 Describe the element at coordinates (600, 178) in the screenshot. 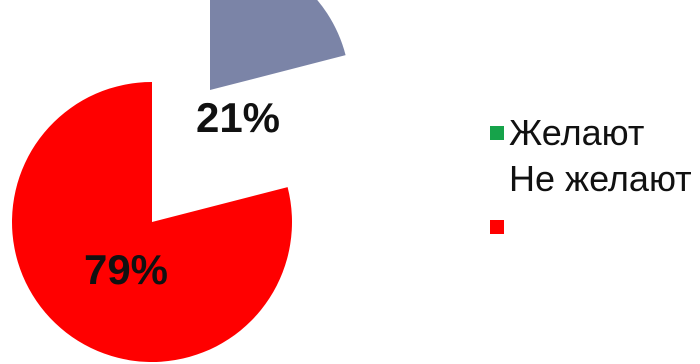

I see `legend-label-not-wish: Не желают` at that location.